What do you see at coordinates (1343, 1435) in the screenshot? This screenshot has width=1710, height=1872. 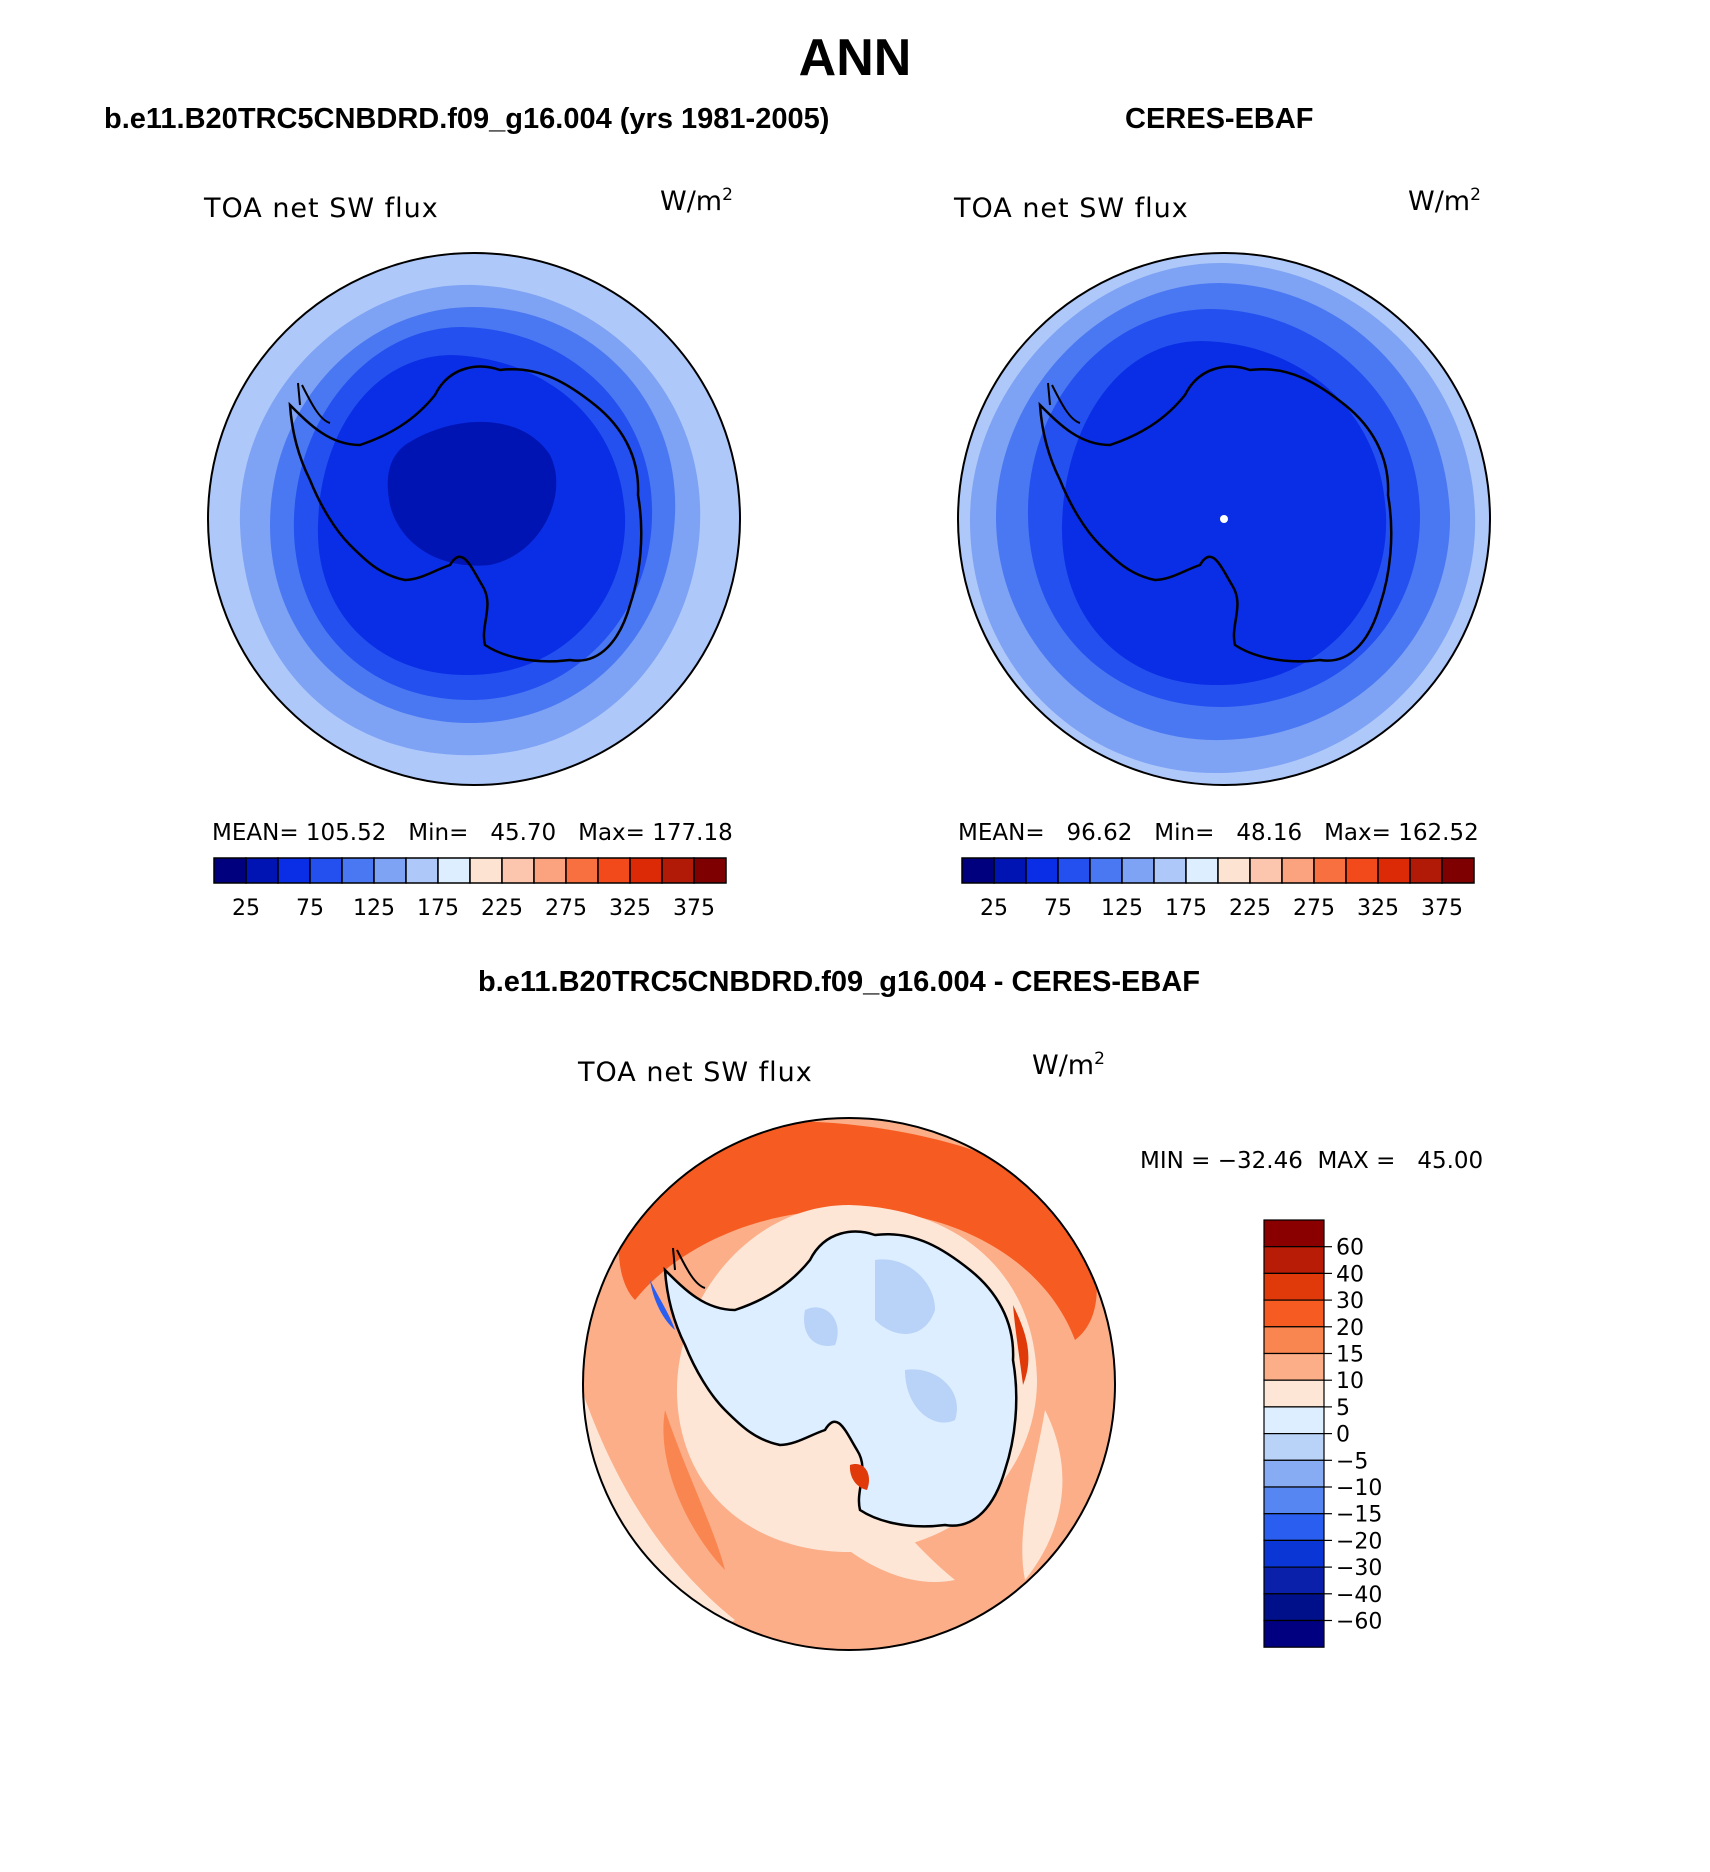 I see `diff-colorbar-label: 0` at bounding box center [1343, 1435].